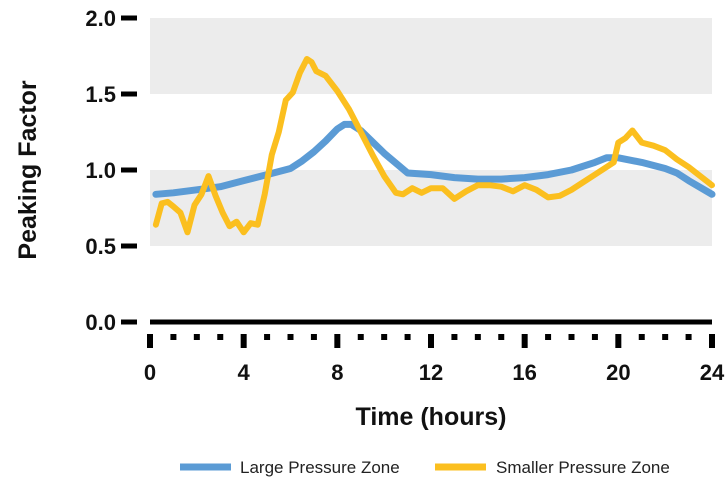  I want to click on x-axis: 0 4 8 12 16 20 24, so click(434, 352).